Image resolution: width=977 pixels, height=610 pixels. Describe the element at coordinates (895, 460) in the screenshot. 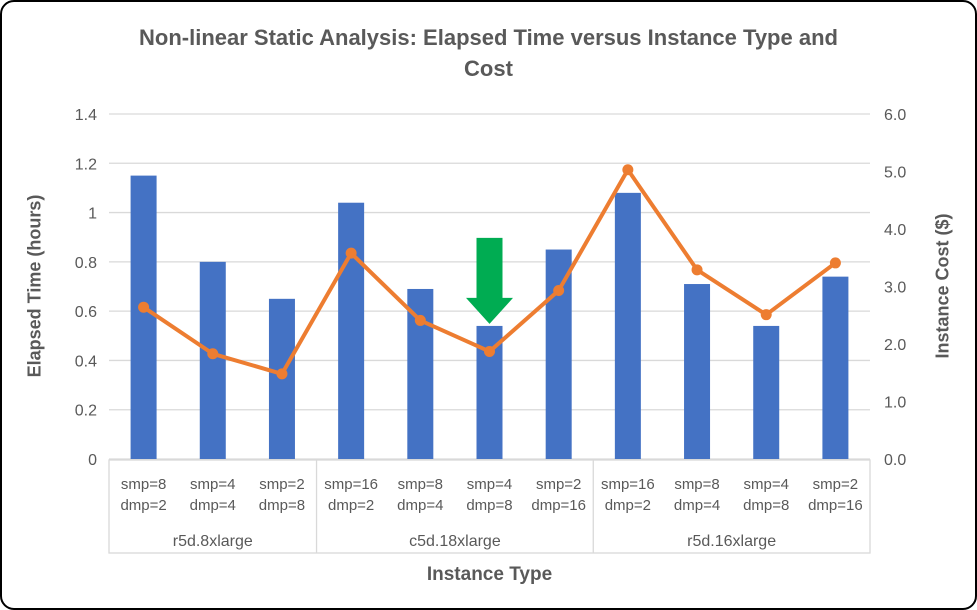

I see `y-axis-right-tick-label: 0.0` at that location.